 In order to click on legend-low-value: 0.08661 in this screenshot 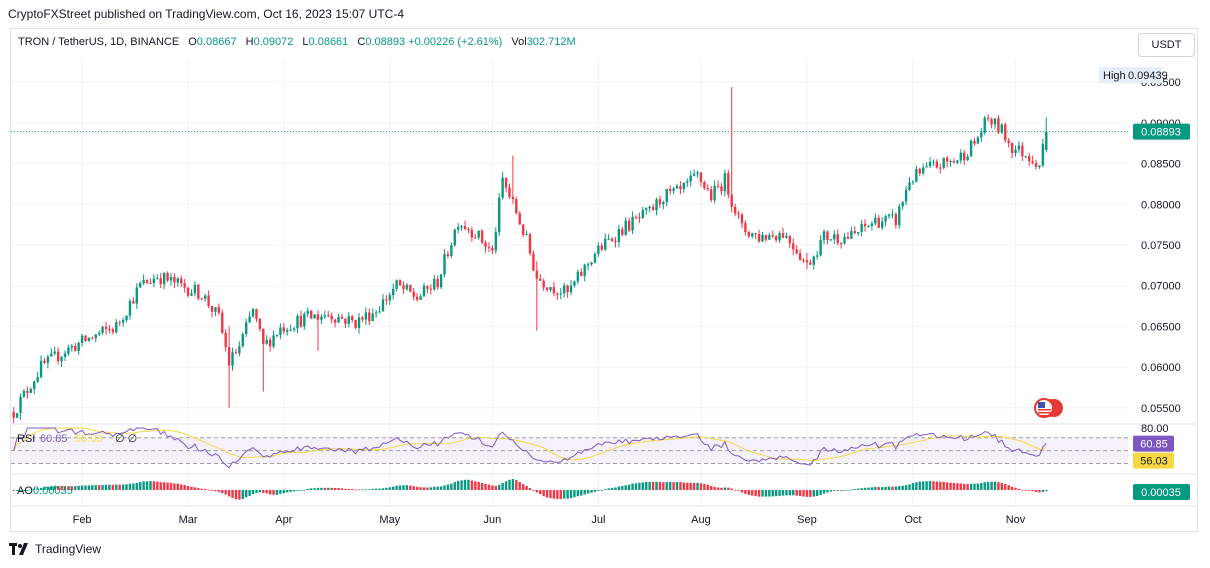, I will do `click(328, 42)`.